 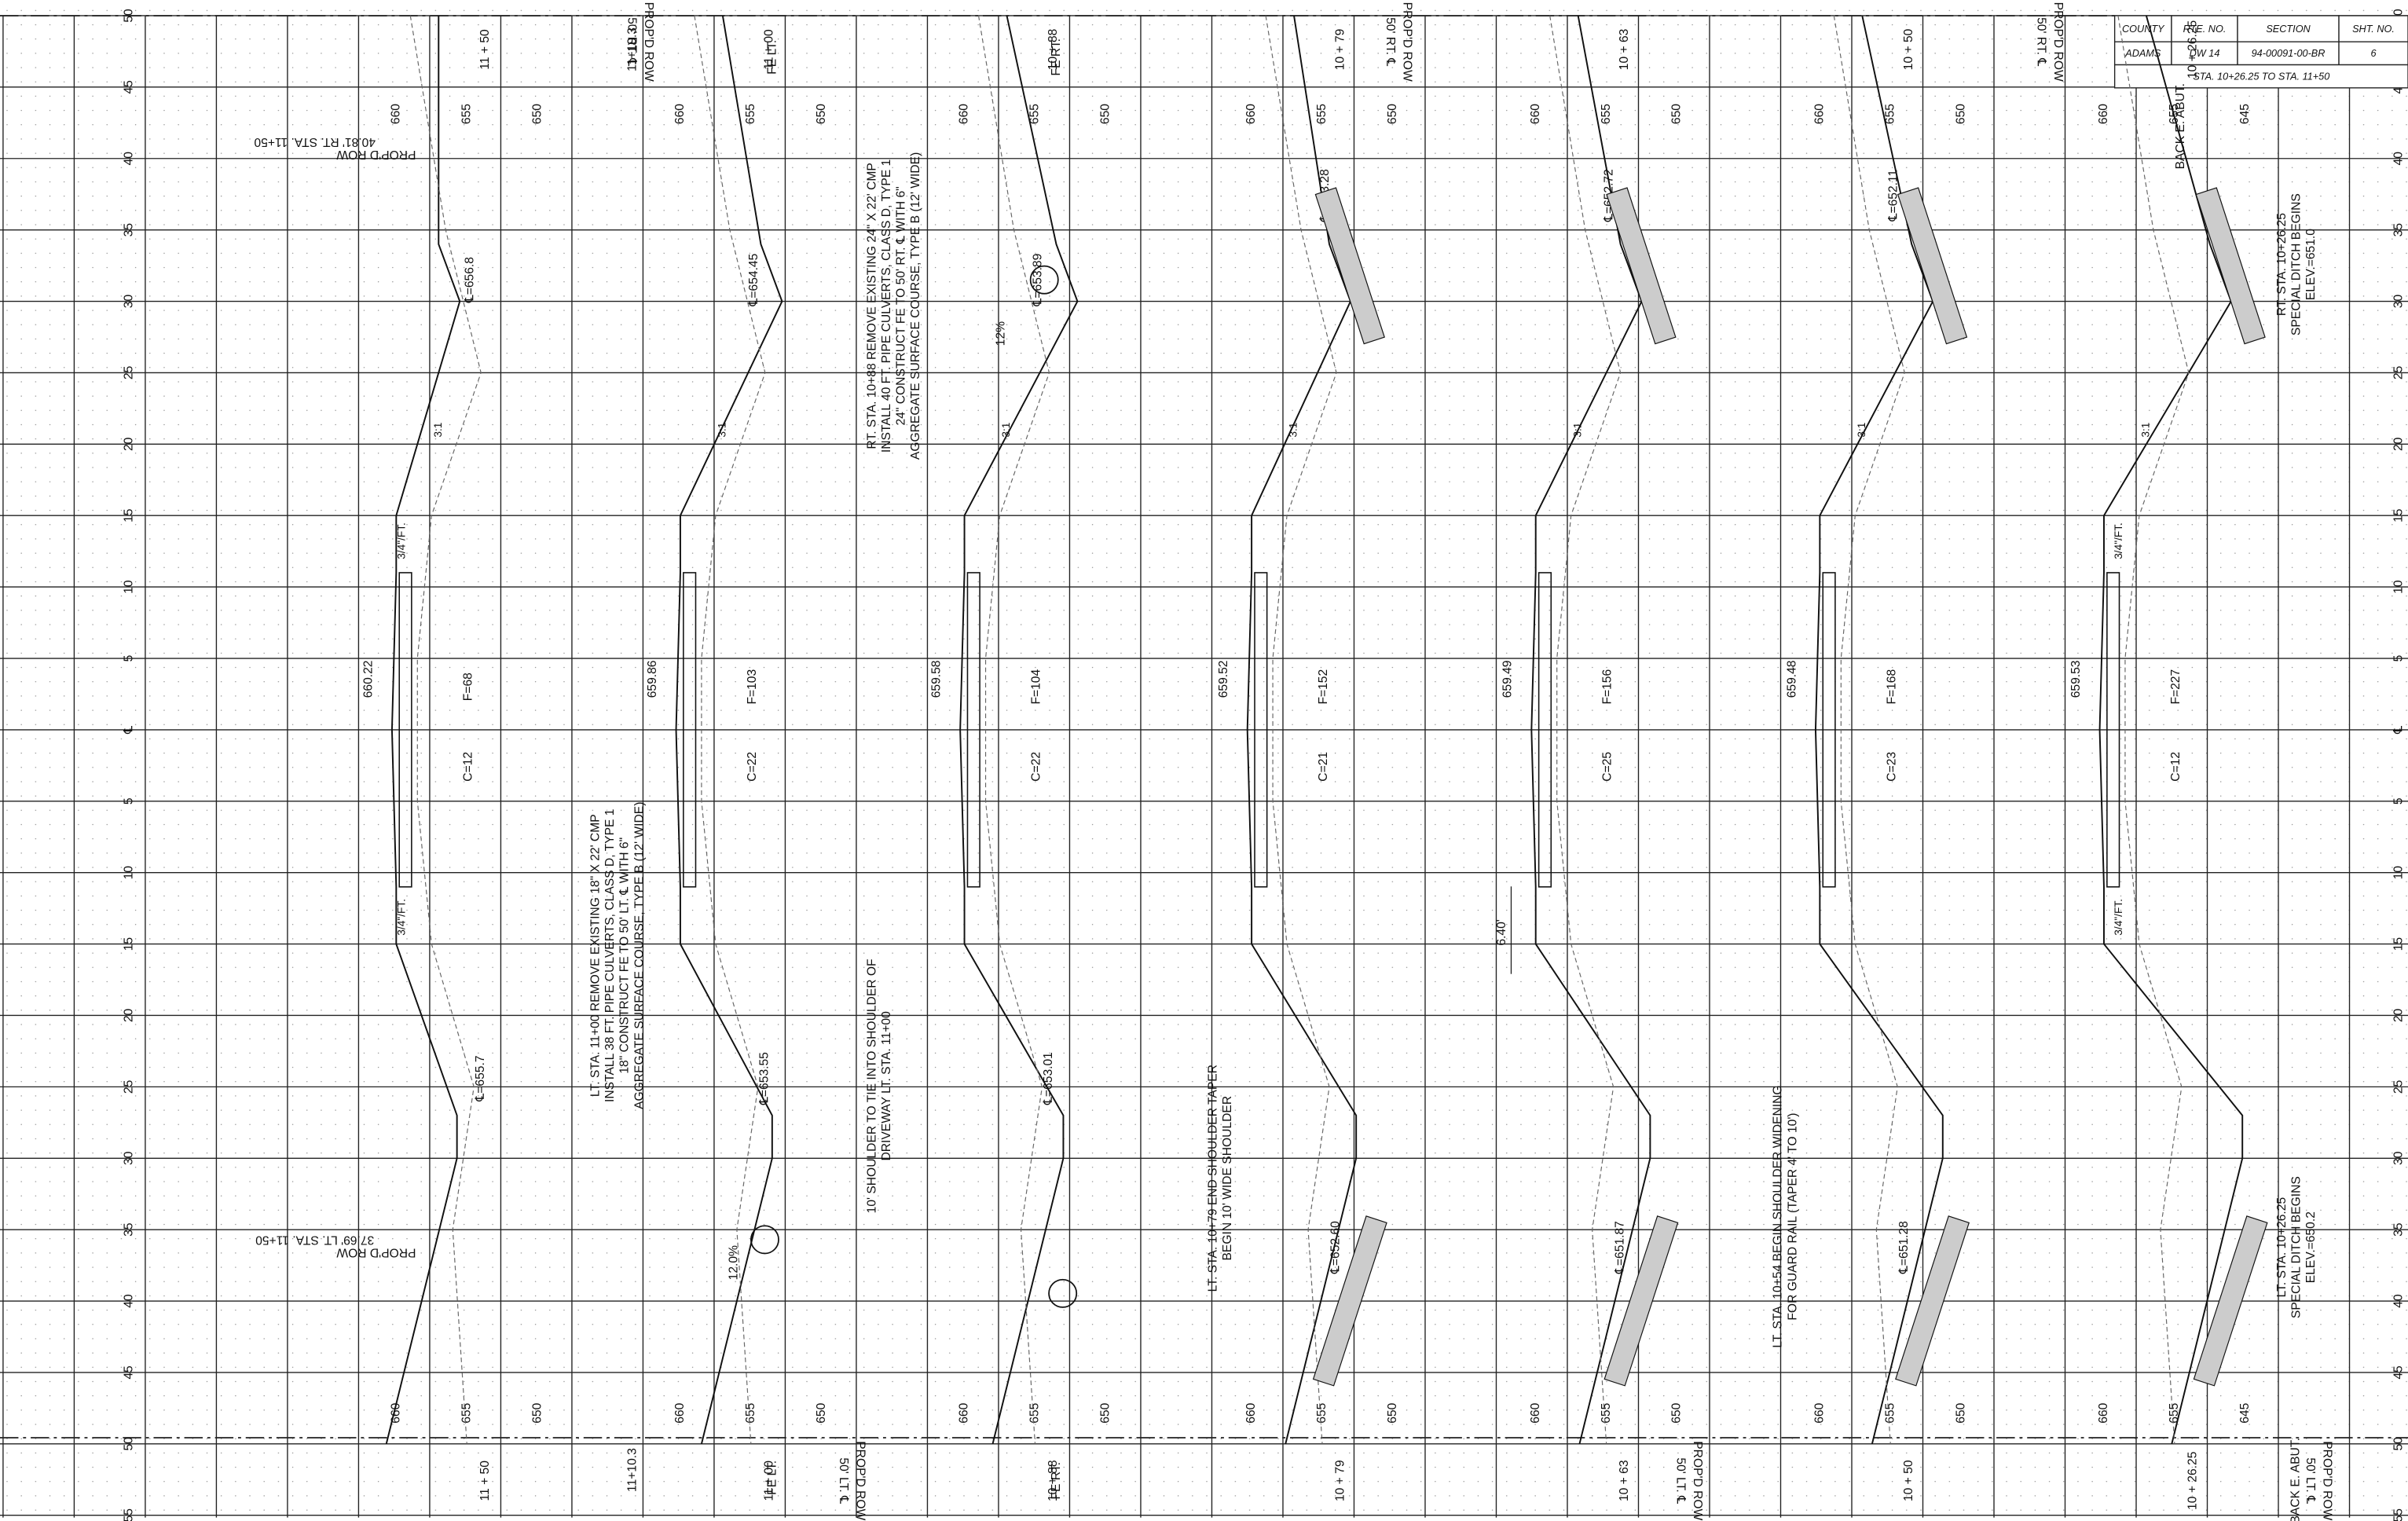 I want to click on fill-label: F=103, so click(x=752, y=687).